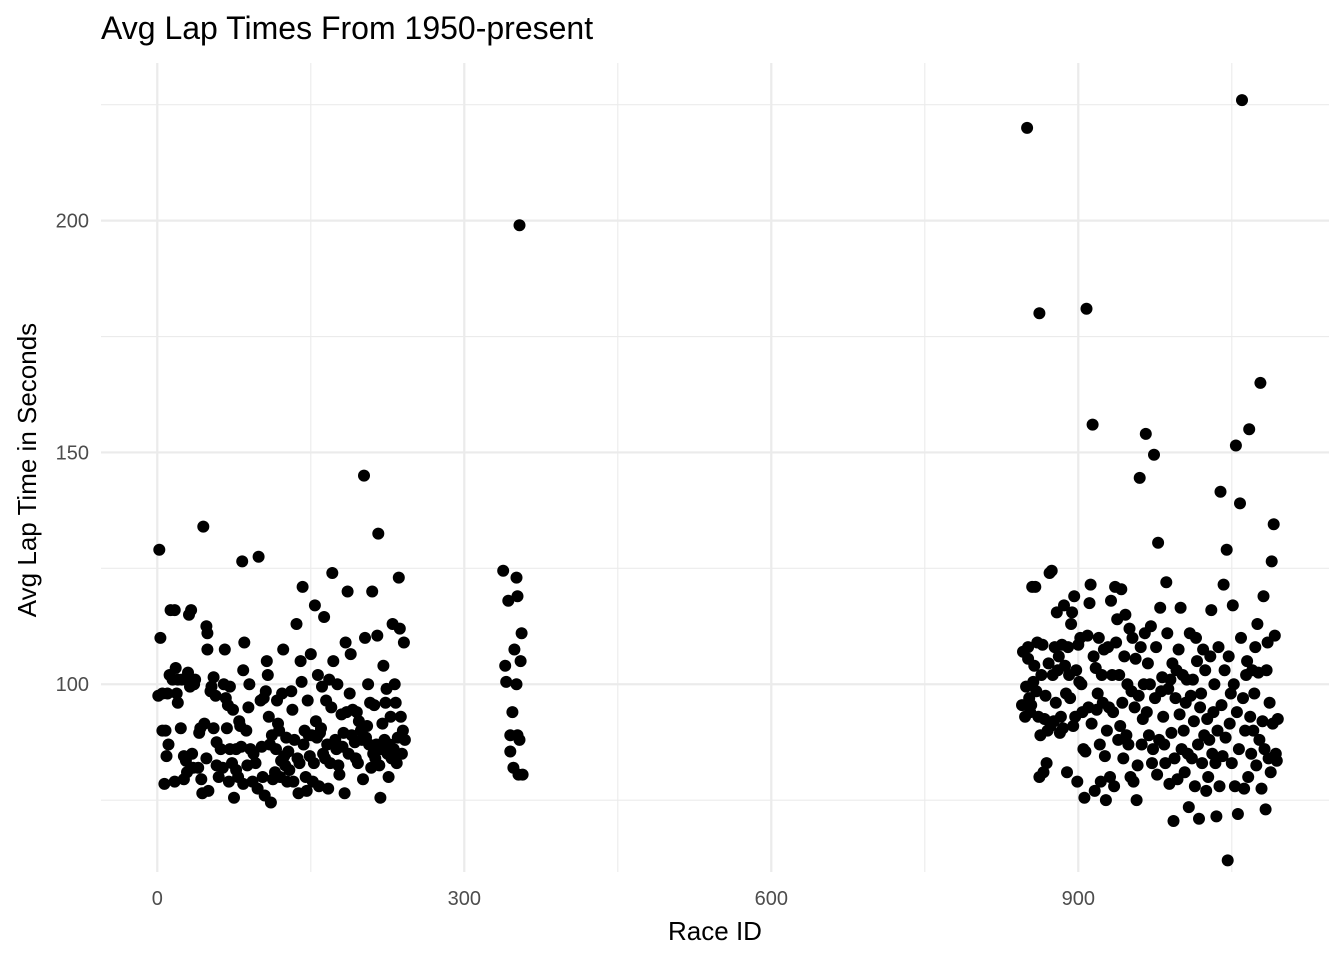  Describe the element at coordinates (72, 222) in the screenshot. I see `y-tick-label: 200` at that location.